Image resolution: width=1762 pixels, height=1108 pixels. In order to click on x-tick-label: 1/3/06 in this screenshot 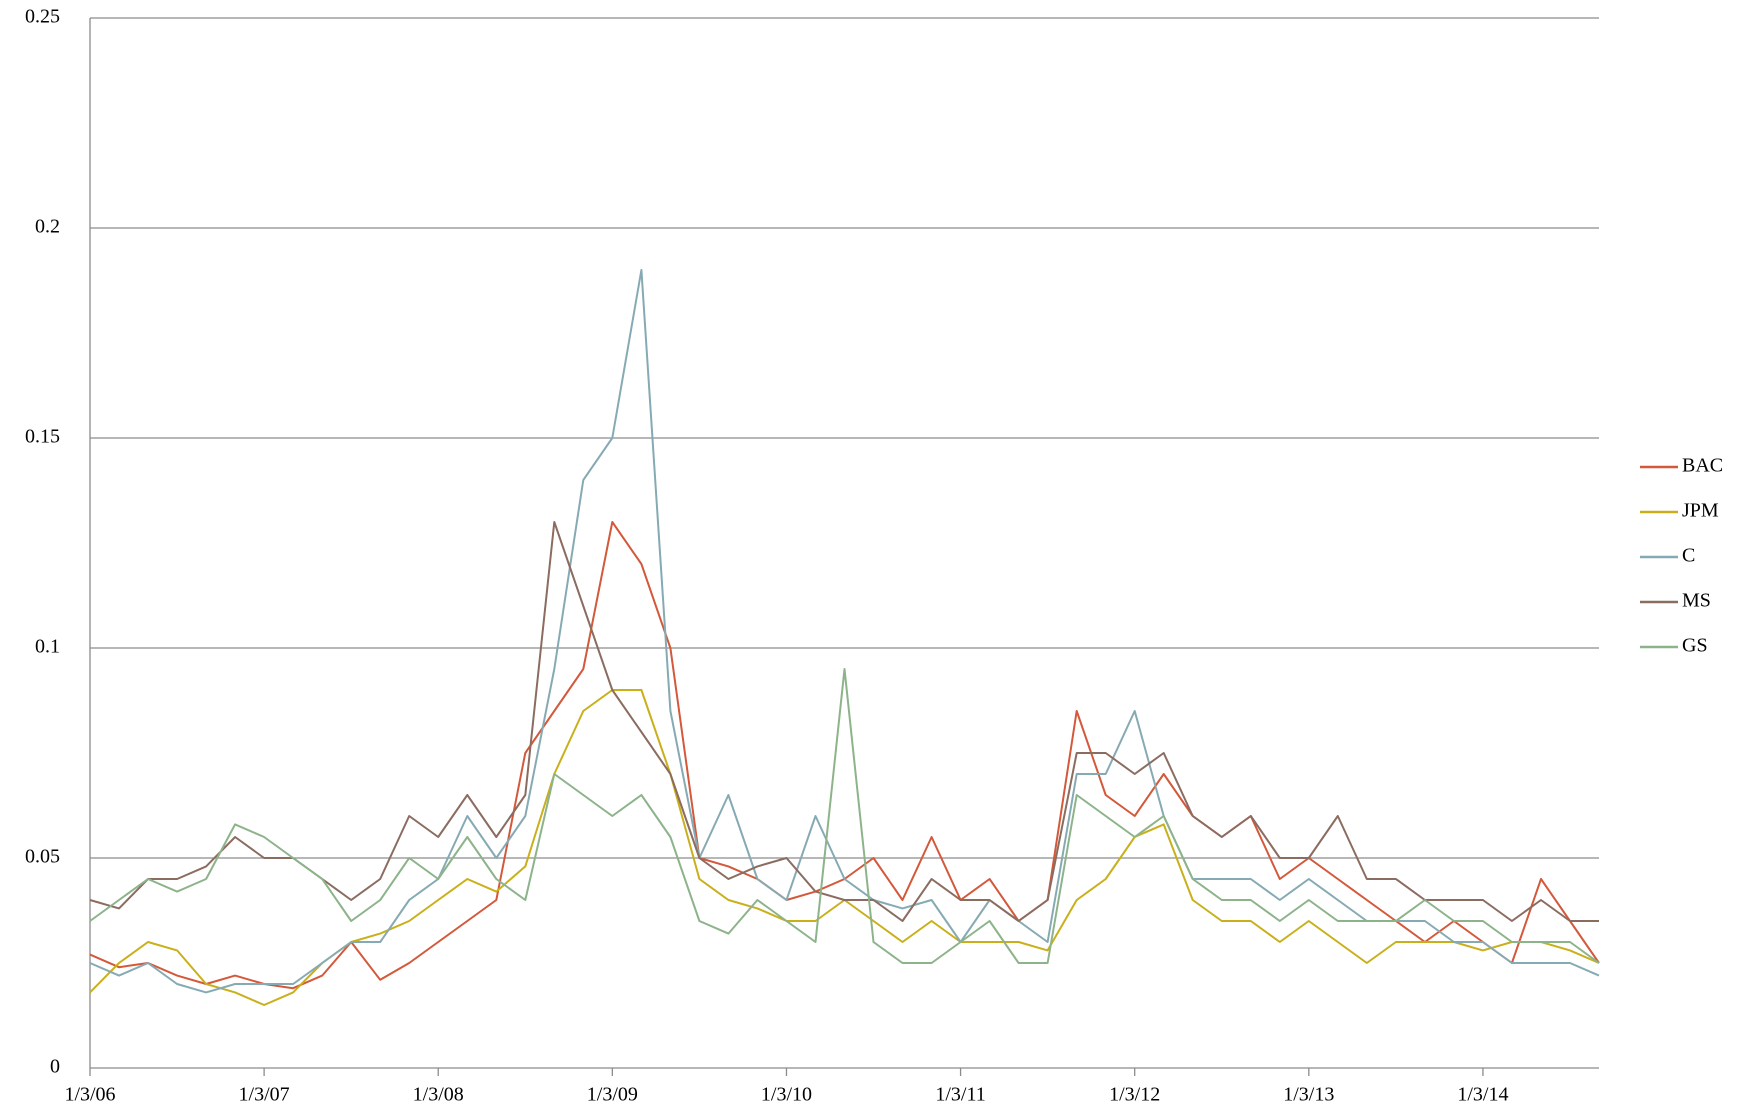, I will do `click(89, 1095)`.